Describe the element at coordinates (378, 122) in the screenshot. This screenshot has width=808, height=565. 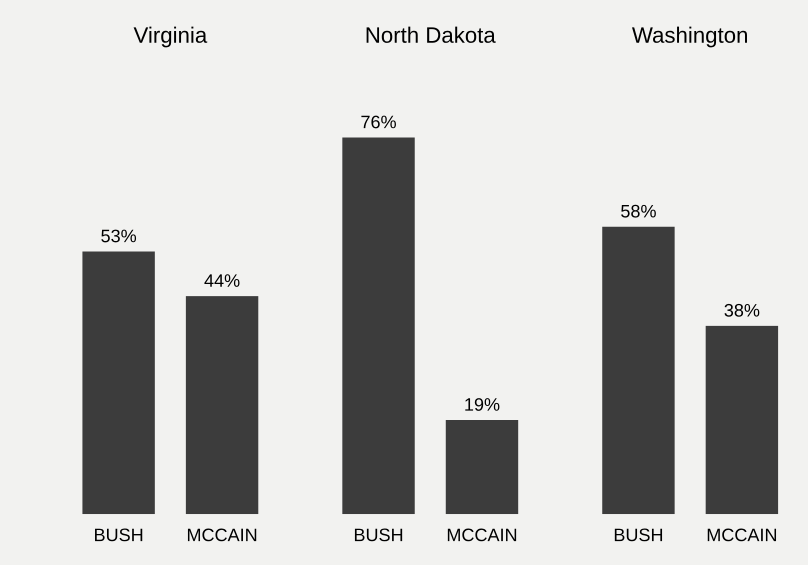
I see `data-label: 76%` at that location.